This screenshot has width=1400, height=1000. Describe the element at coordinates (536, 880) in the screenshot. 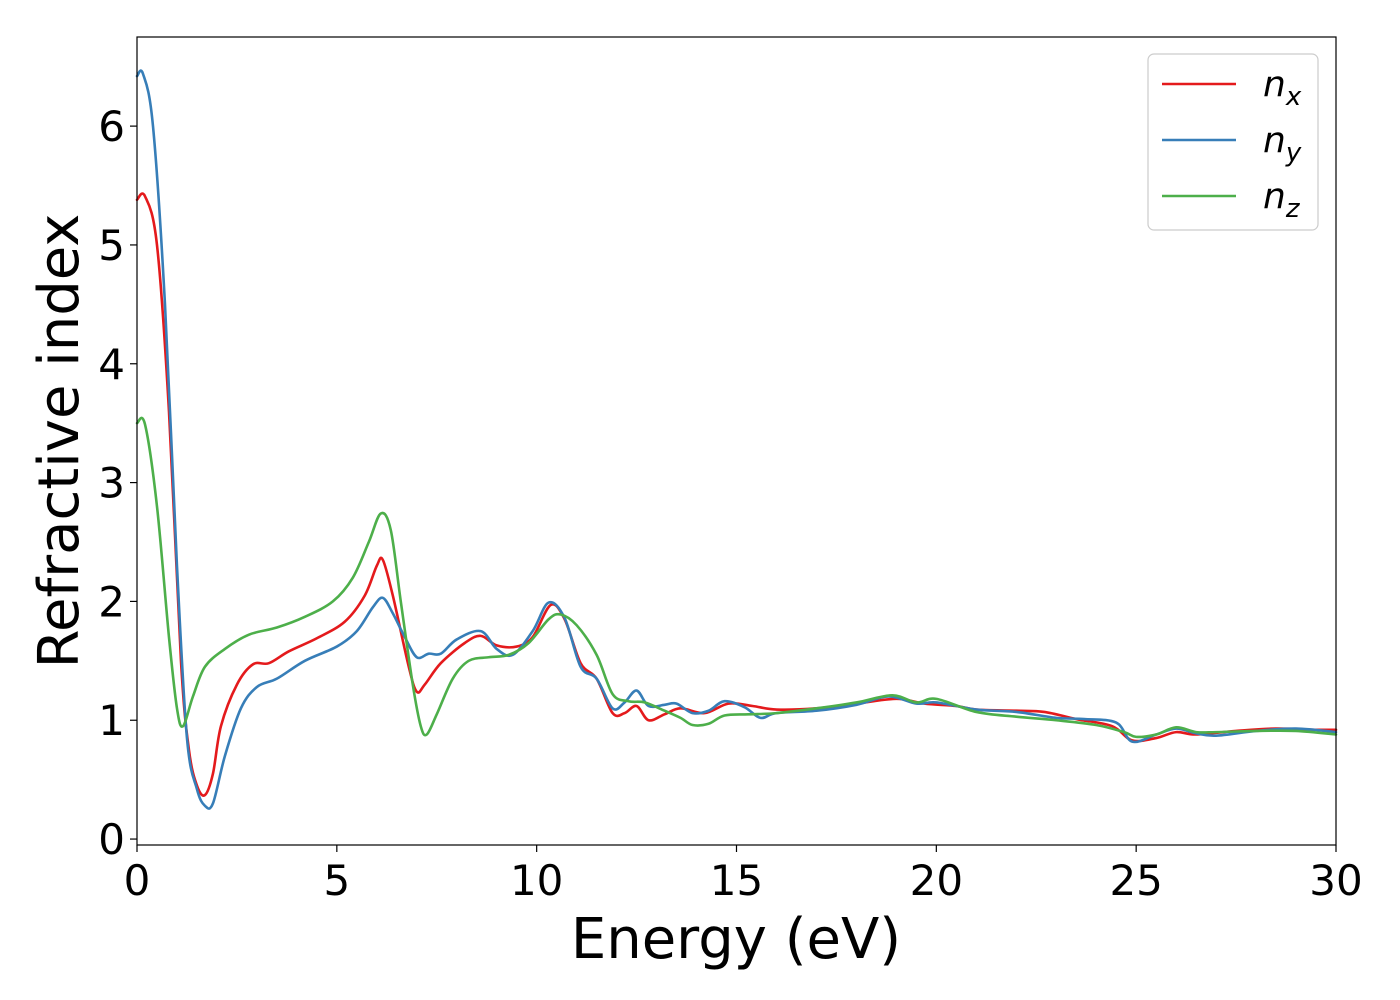

I see `x-tick-label: 10` at that location.